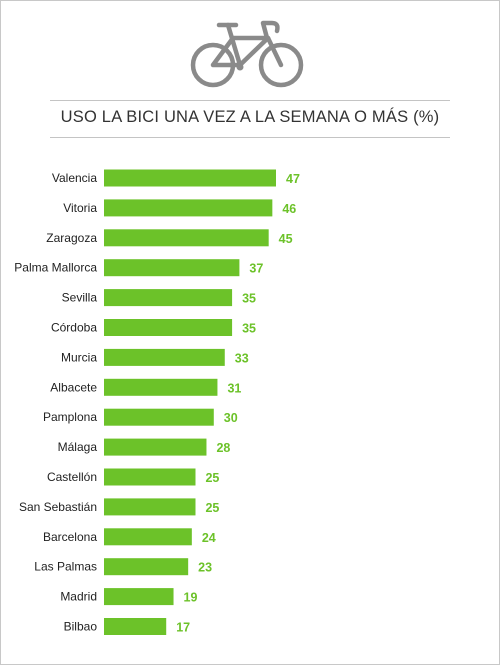 The image size is (500, 665). Describe the element at coordinates (212, 478) in the screenshot. I see `value-label-castellon: 25` at that location.